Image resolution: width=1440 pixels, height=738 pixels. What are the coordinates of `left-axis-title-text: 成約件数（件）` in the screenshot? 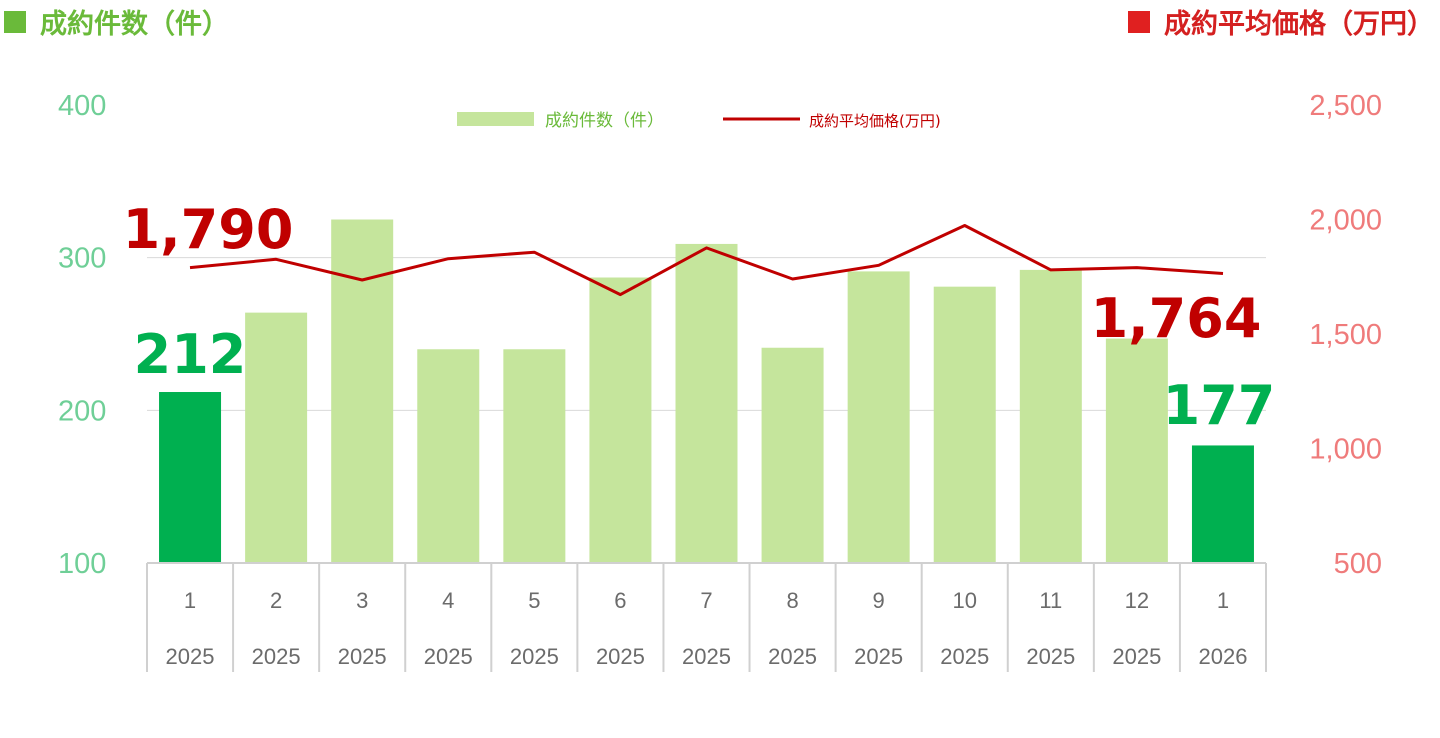 It's located at (134, 24).